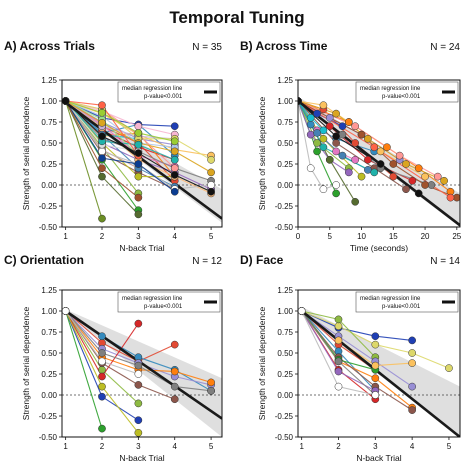 This screenshot has width=474, height=465. Describe the element at coordinates (141, 458) in the screenshot. I see `x-axis-label: N-back Trial` at that location.